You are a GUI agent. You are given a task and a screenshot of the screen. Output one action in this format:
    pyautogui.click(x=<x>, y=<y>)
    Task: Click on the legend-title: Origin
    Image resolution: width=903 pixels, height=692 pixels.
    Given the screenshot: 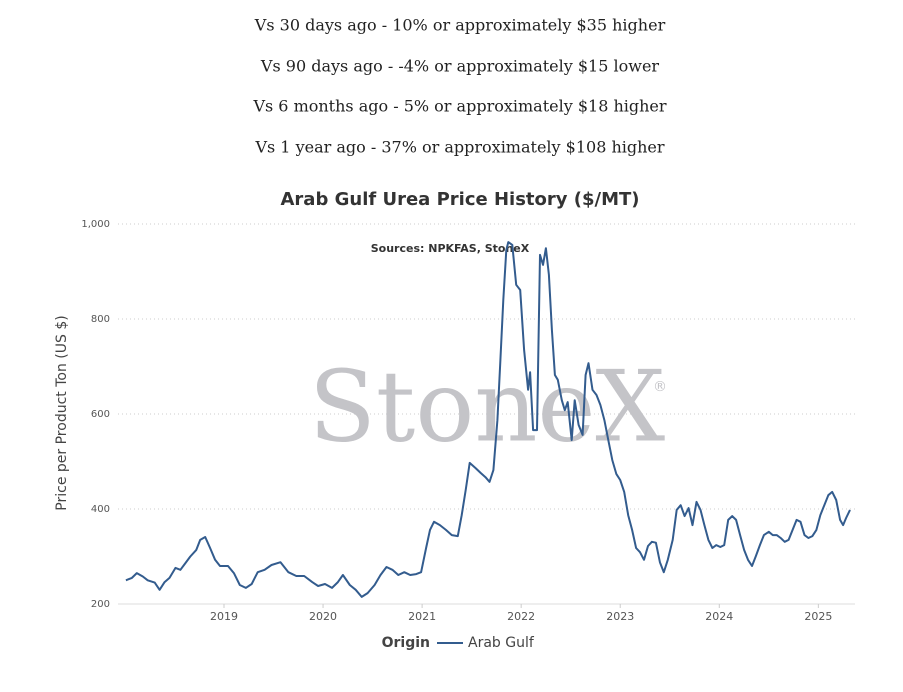 What is the action you would take?
    pyautogui.click(x=406, y=643)
    